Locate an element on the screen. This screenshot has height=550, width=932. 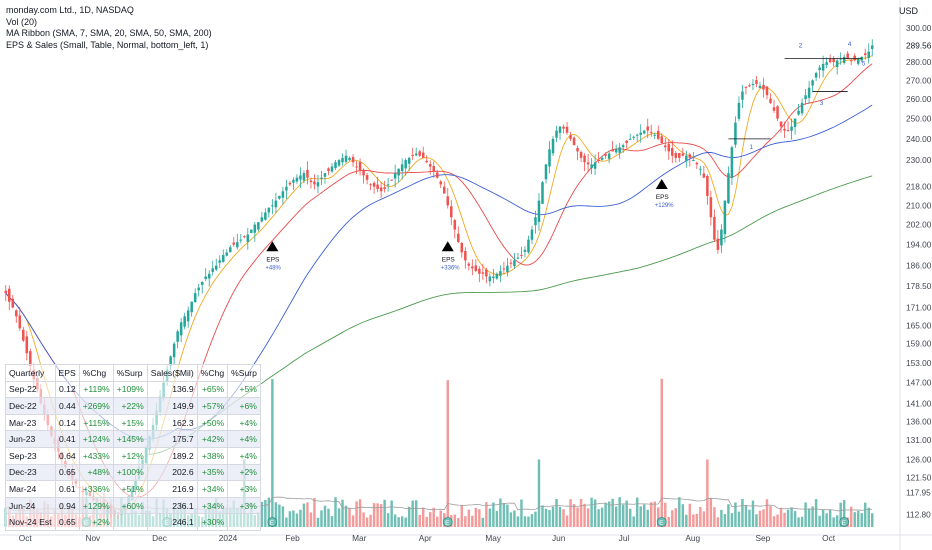
currency-label: USD is located at coordinates (908, 11).